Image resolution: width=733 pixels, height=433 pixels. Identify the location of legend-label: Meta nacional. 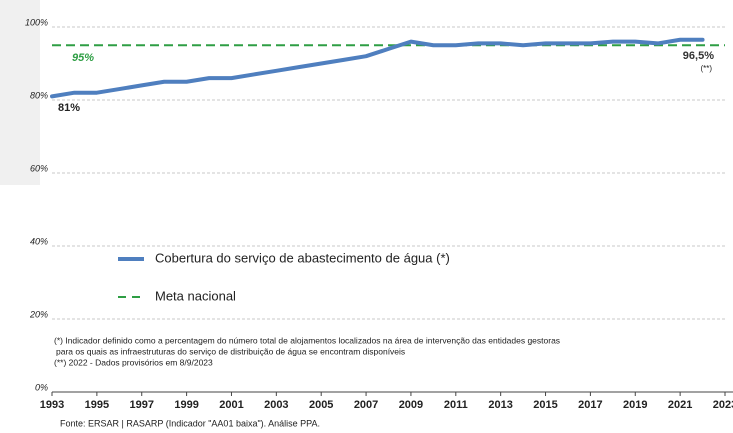
(195, 295).